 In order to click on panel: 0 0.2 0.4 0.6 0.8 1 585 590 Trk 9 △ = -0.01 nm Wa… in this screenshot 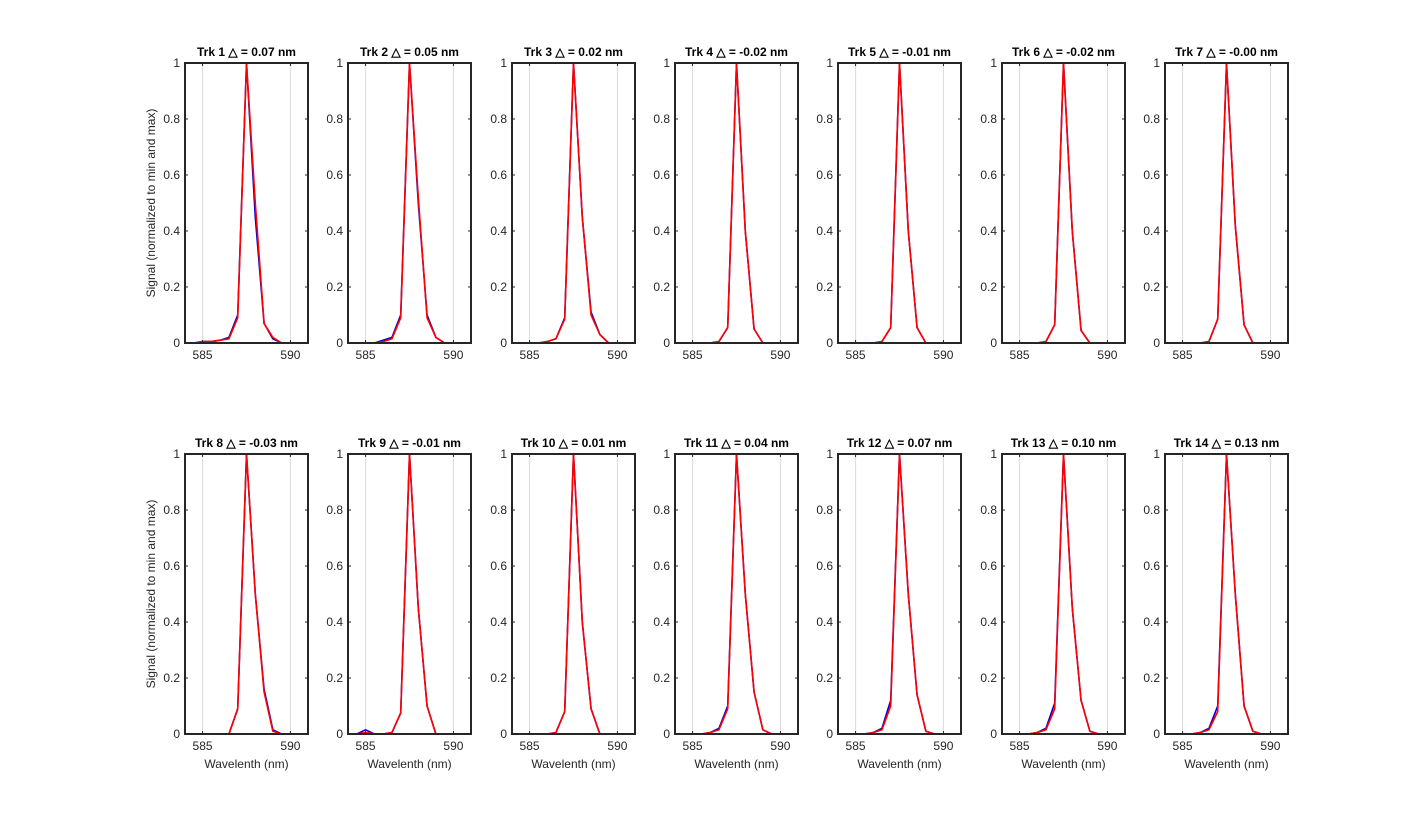, I will do `click(399, 603)`.